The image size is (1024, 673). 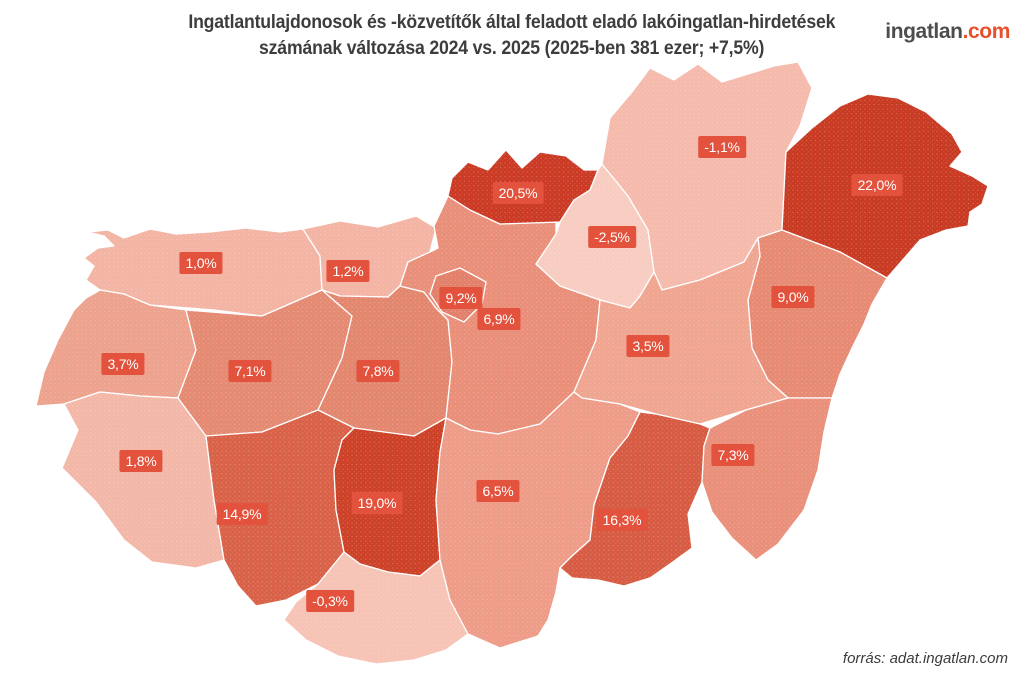 I want to click on source-note: forrás: adat.ingatlan.com, so click(x=925, y=658).